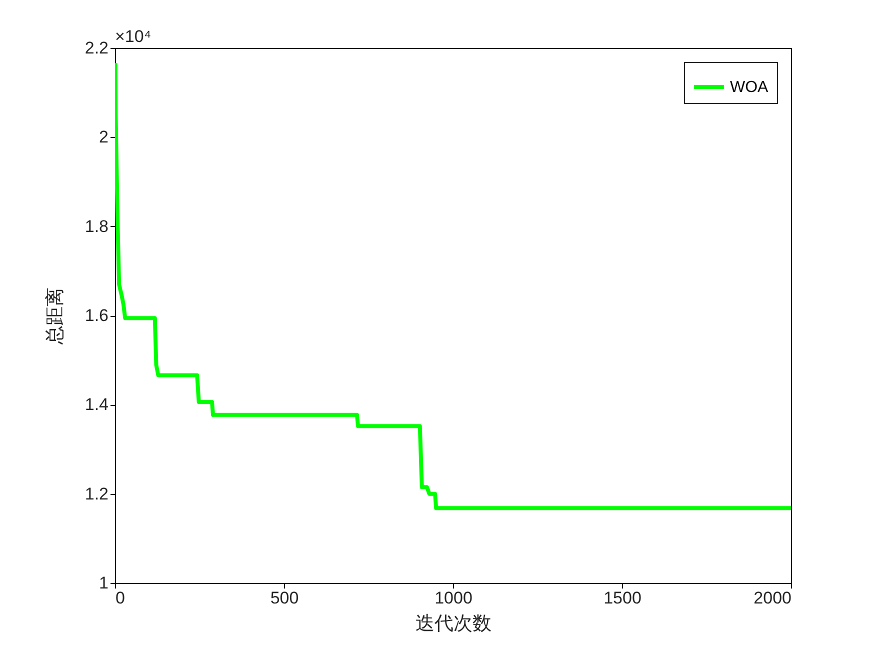 The height and width of the screenshot is (656, 875). I want to click on legend-label: WOA, so click(749, 87).